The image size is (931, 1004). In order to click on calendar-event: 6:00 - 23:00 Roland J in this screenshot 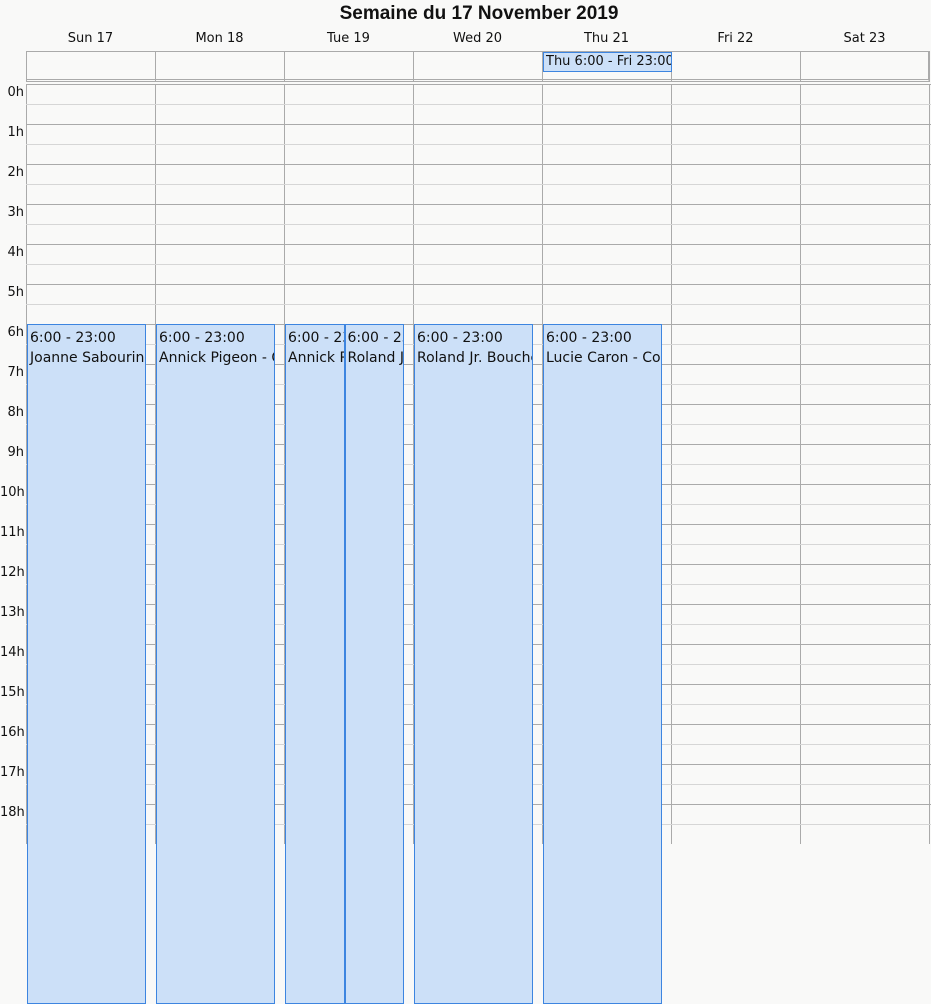, I will do `click(374, 664)`.